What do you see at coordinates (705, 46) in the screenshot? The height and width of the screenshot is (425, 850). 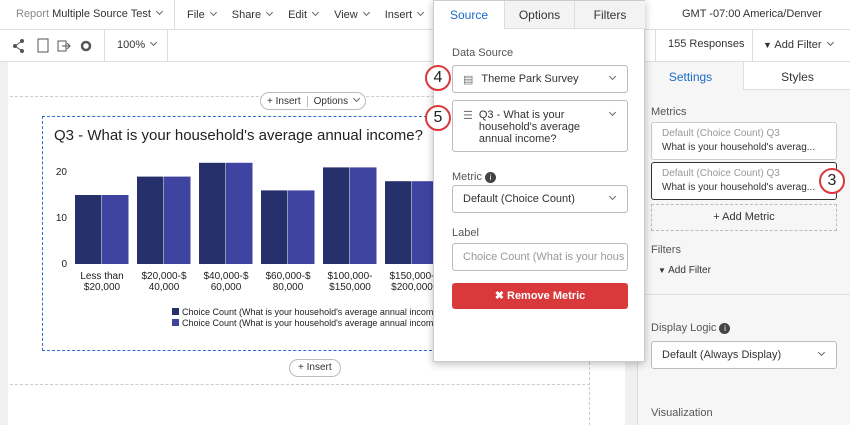 I see `responses: 155 Responses` at bounding box center [705, 46].